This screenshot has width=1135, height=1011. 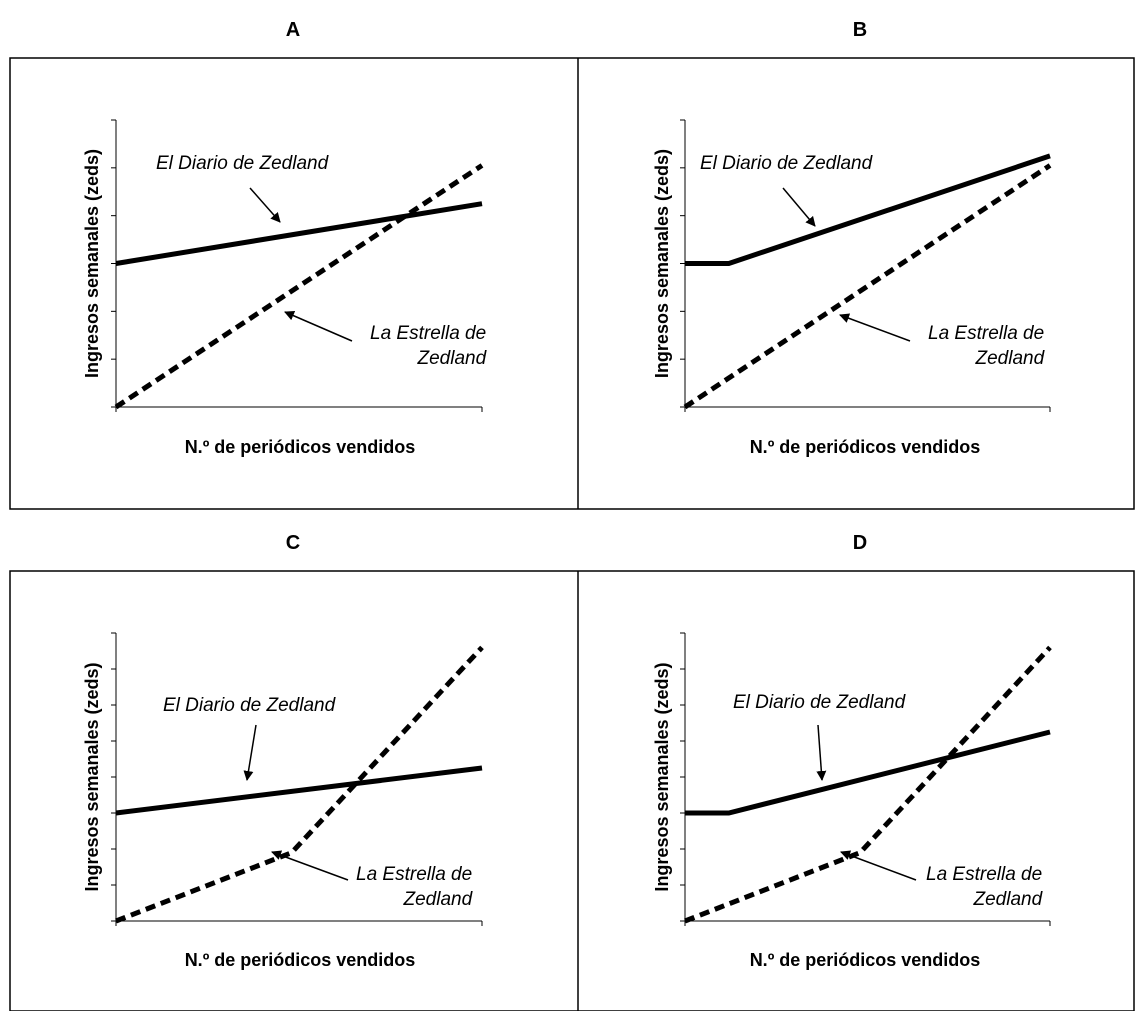 What do you see at coordinates (293, 543) in the screenshot?
I see `panel-title: C` at bounding box center [293, 543].